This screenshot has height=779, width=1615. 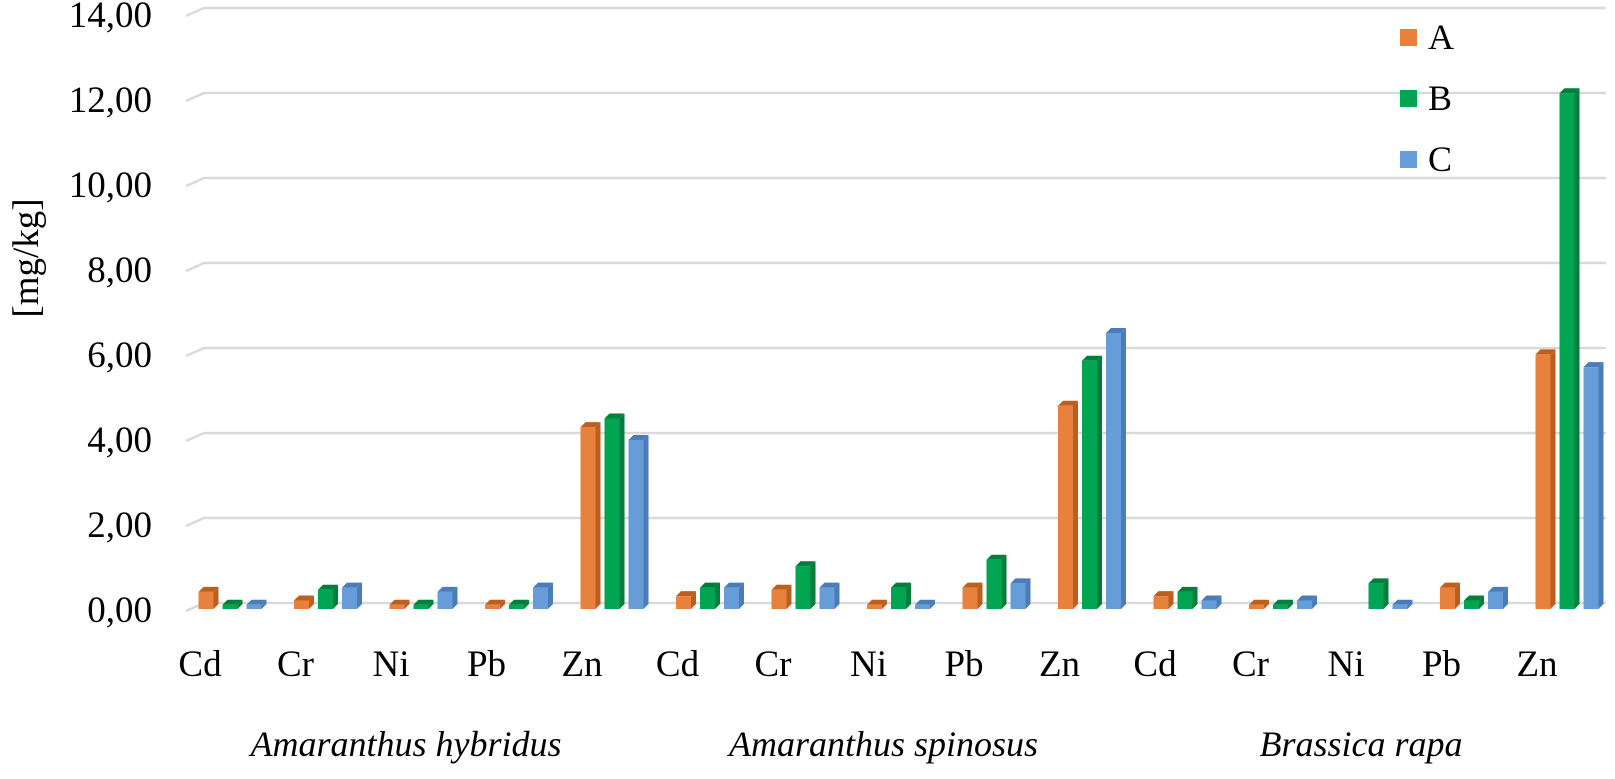 I want to click on bar-Amaranthus-hybridus-Ni-B-top, so click(x=423, y=602).